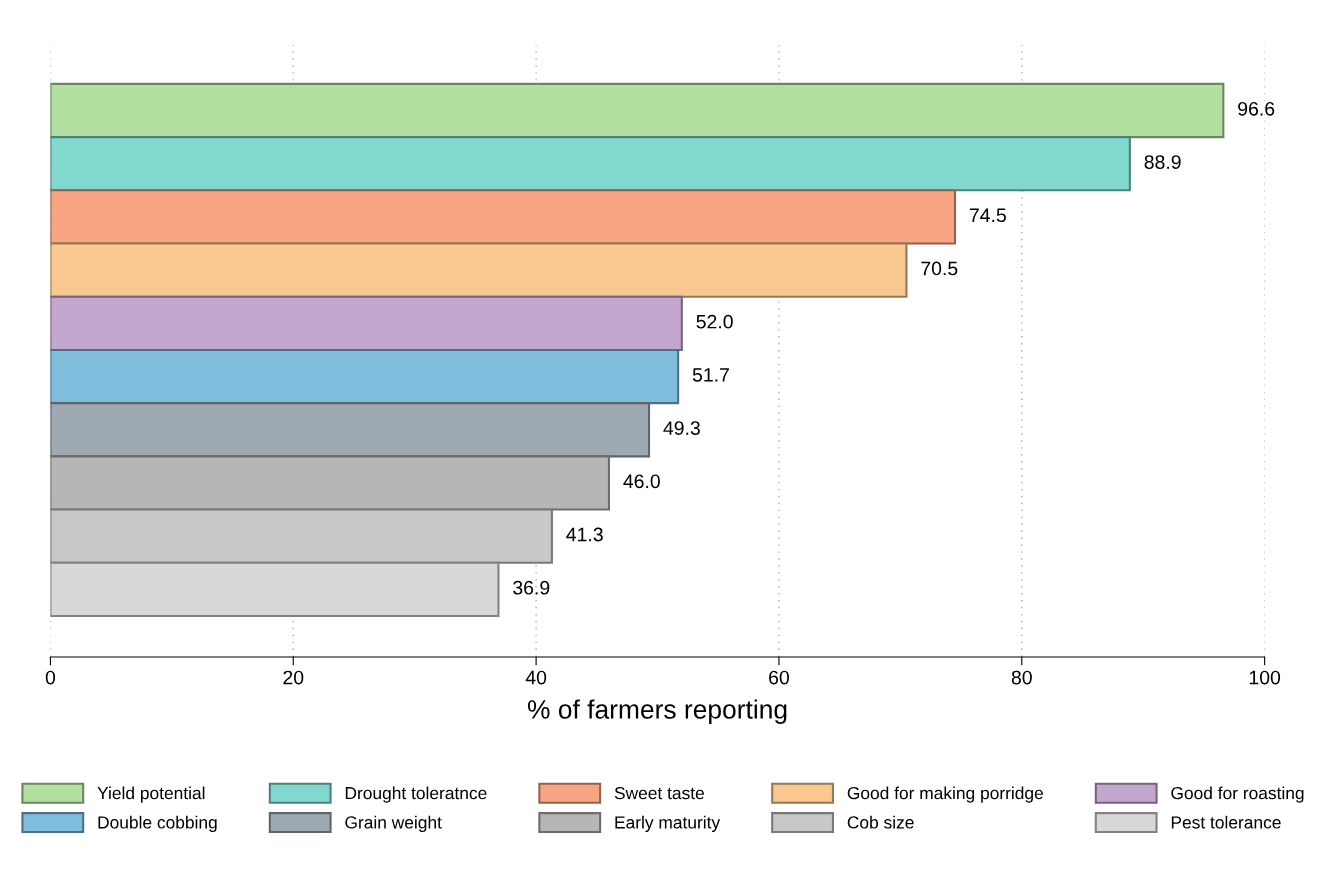 This screenshot has width=1327, height=883. Describe the element at coordinates (536, 677) in the screenshot. I see `x-tick-label: 40` at that location.